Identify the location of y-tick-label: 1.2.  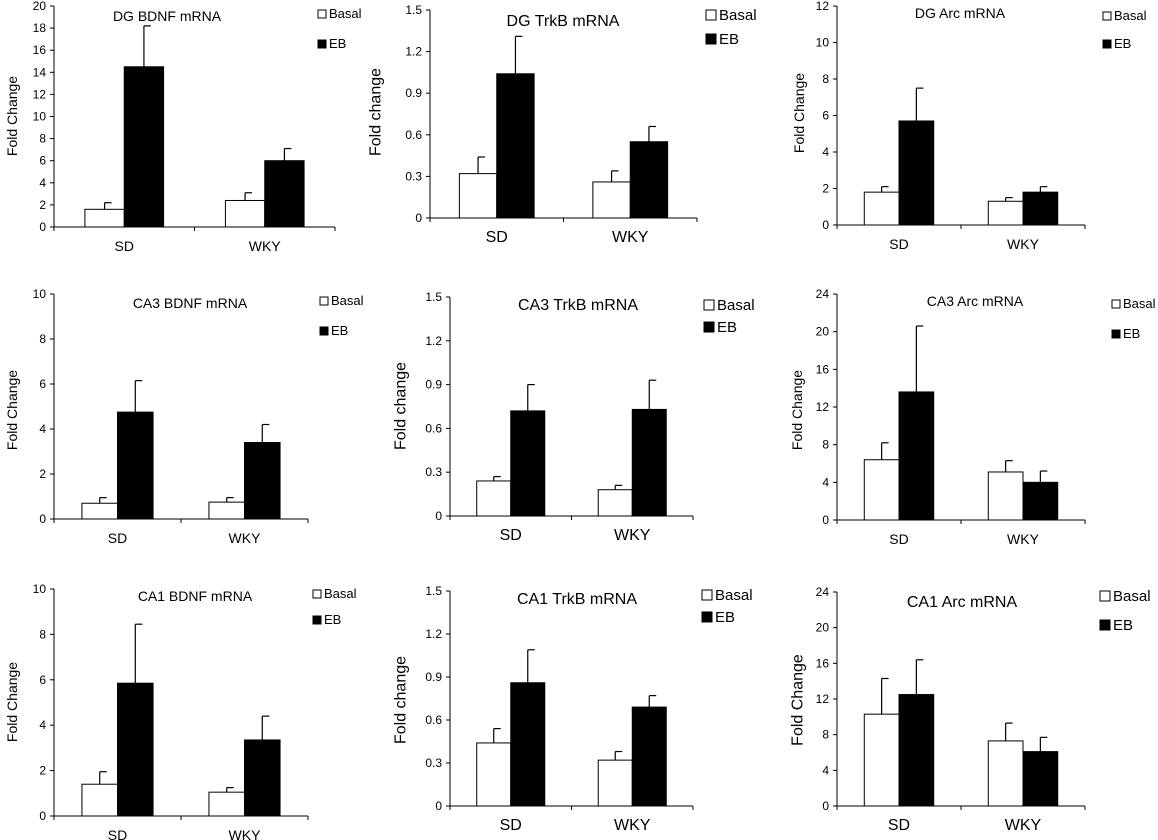
(433, 634).